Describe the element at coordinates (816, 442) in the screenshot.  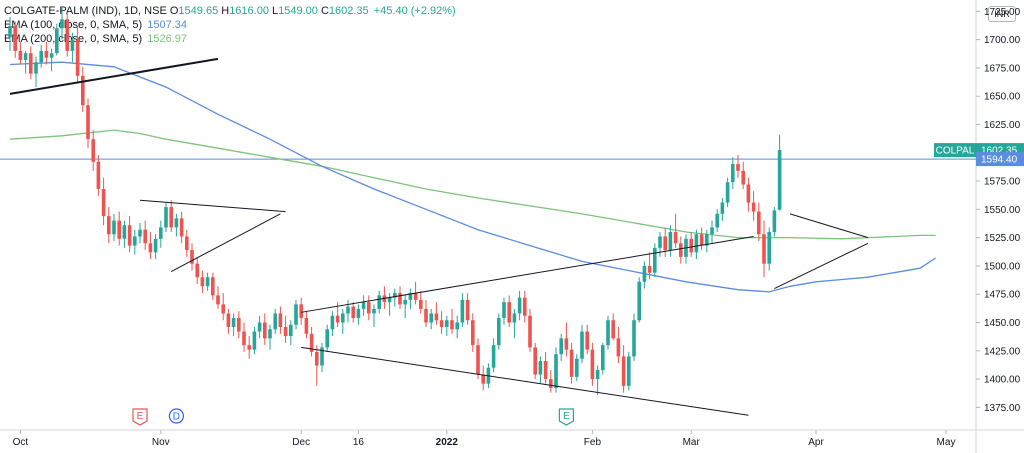
I see `x-tick-label: Apr` at that location.